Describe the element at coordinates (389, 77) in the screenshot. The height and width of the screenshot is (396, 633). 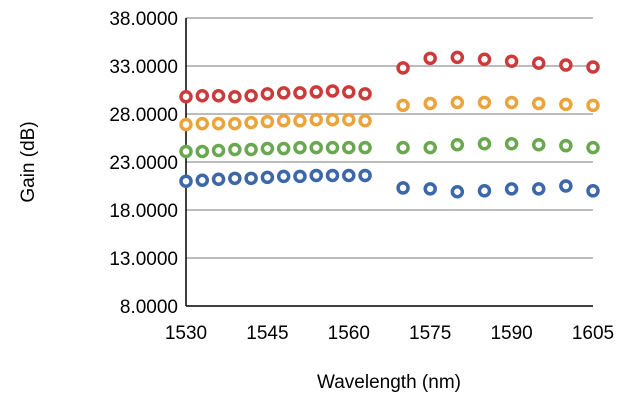
I see `series-1-points` at that location.